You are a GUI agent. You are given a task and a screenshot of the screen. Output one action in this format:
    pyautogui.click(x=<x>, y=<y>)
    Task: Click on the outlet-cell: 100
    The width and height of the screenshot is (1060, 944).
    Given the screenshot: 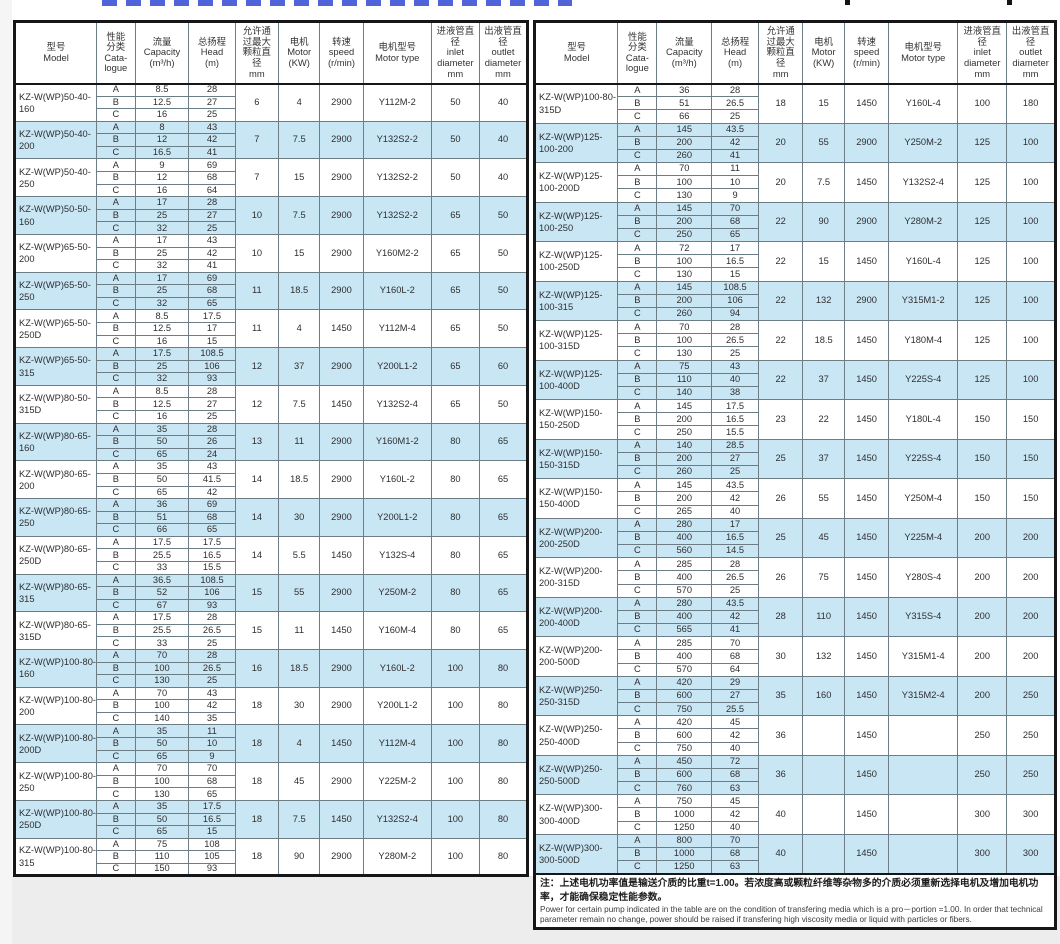 What is the action you would take?
    pyautogui.click(x=1031, y=261)
    